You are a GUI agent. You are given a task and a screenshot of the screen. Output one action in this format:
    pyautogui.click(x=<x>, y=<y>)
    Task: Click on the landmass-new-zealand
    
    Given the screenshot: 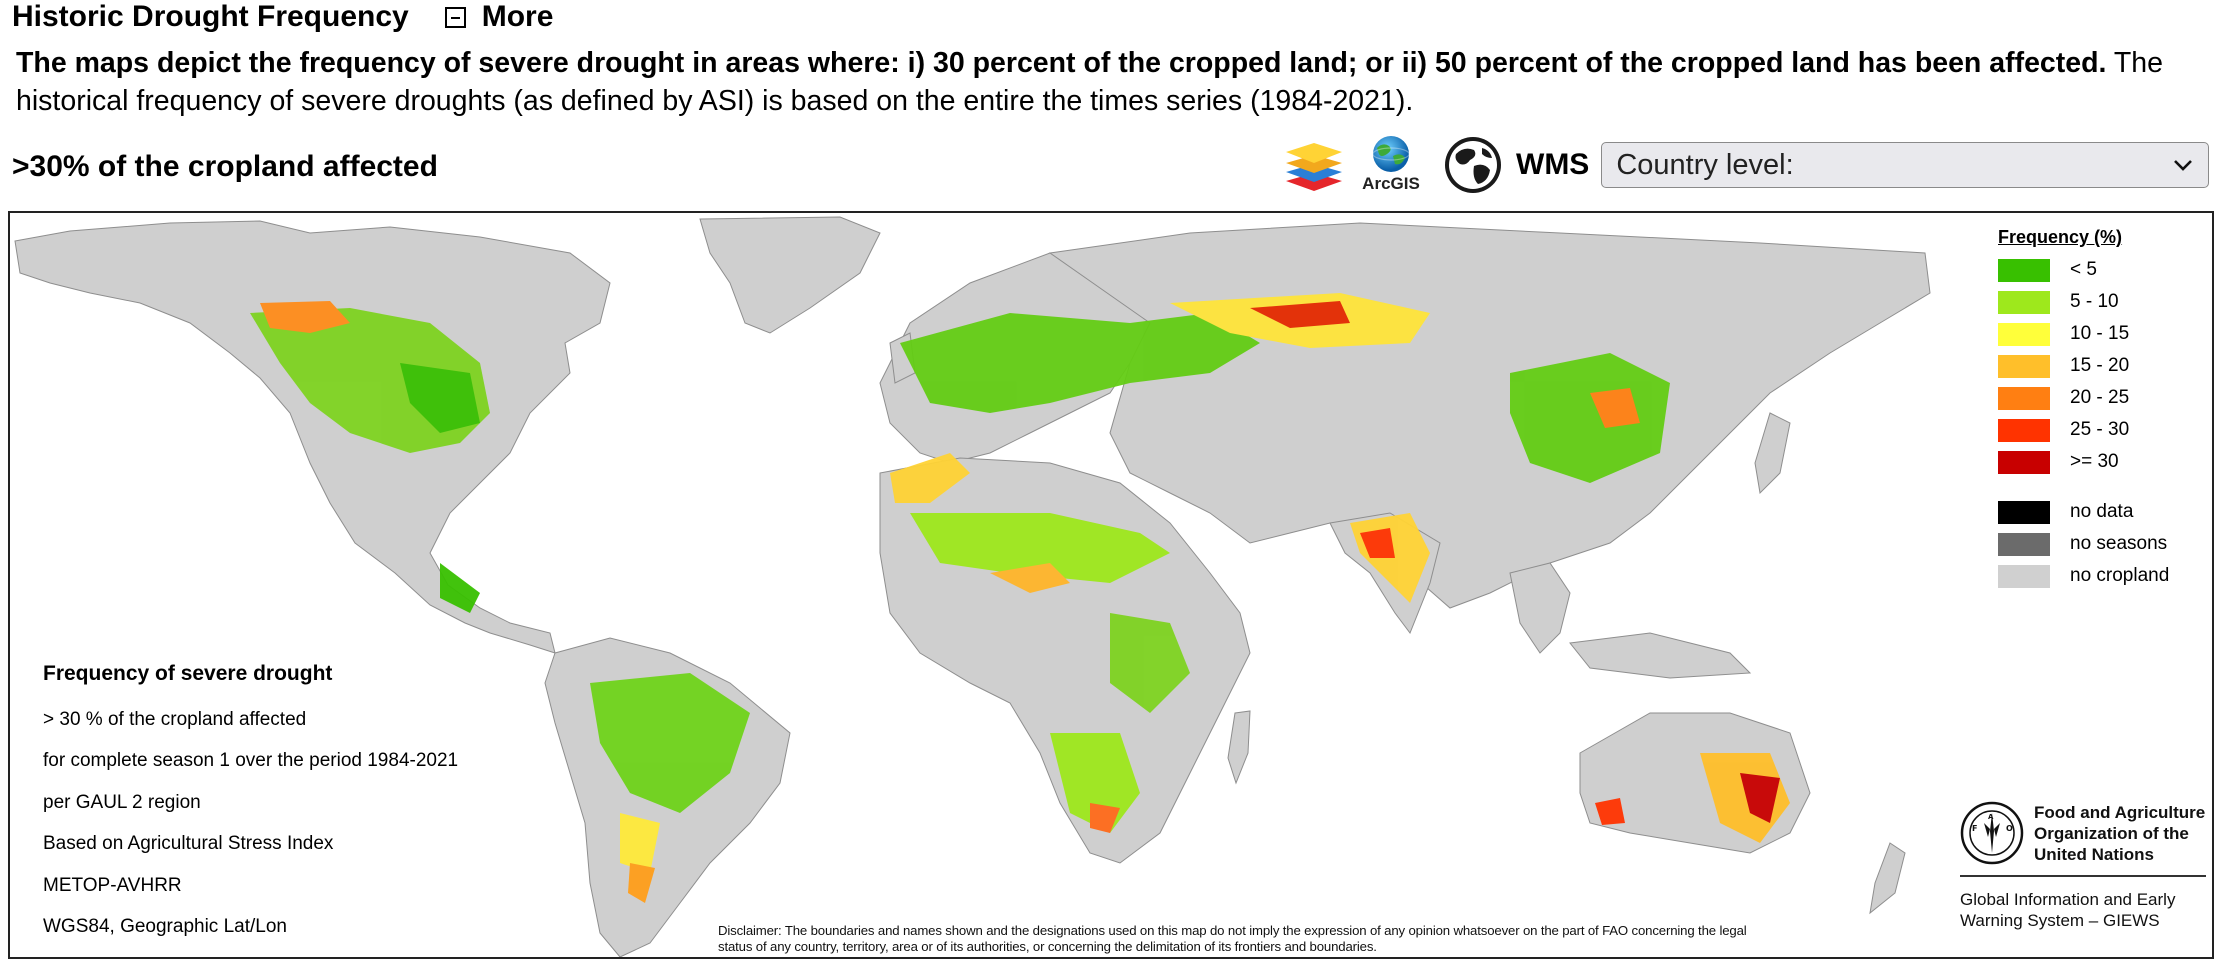 What is the action you would take?
    pyautogui.click(x=1887, y=878)
    